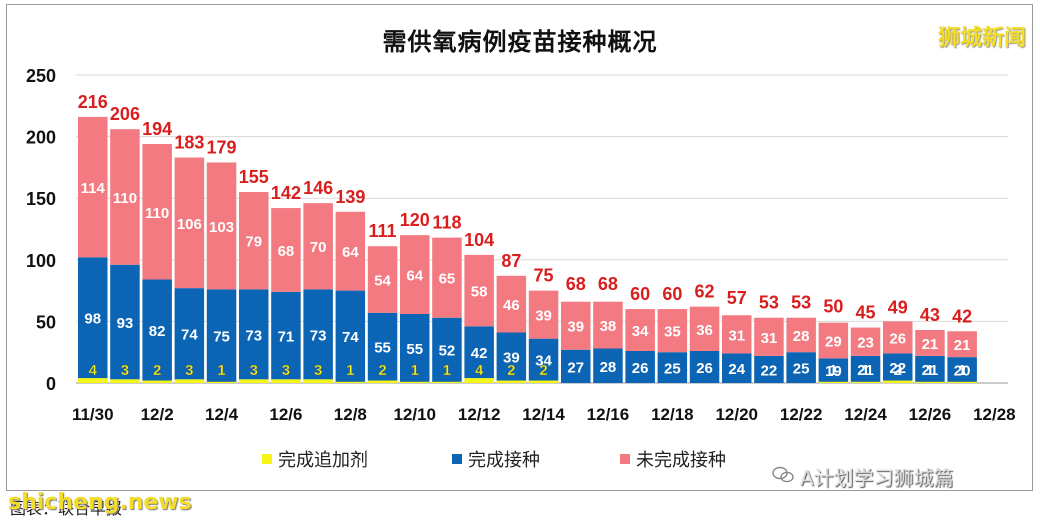 The image size is (1040, 523). Describe the element at coordinates (930, 344) in the screenshot. I see `data-label-unvaccinated: 21` at that location.